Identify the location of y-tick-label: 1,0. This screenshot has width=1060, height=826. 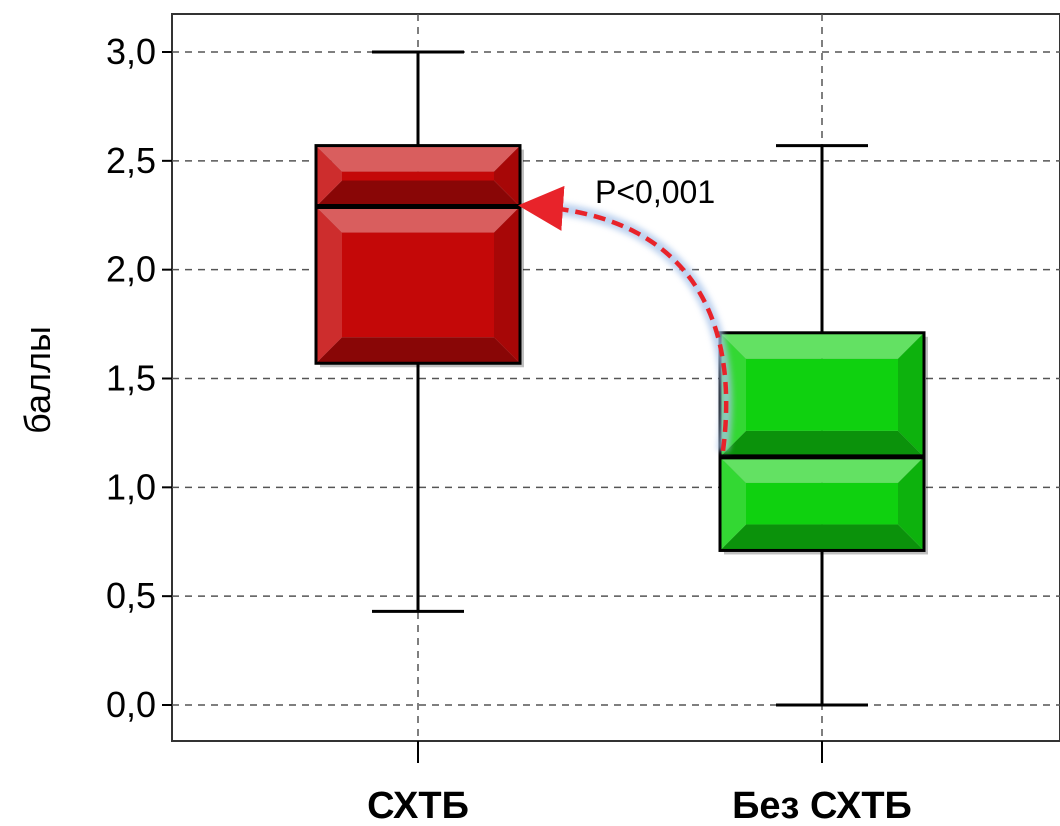
(131, 486).